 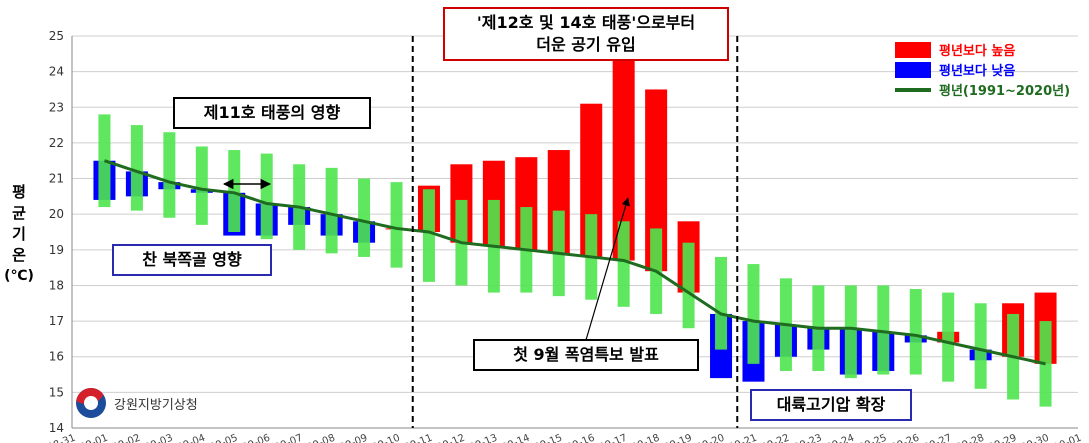 What do you see at coordinates (61, 438) in the screenshot?
I see `x-tick-label: 08-31` at bounding box center [61, 438].